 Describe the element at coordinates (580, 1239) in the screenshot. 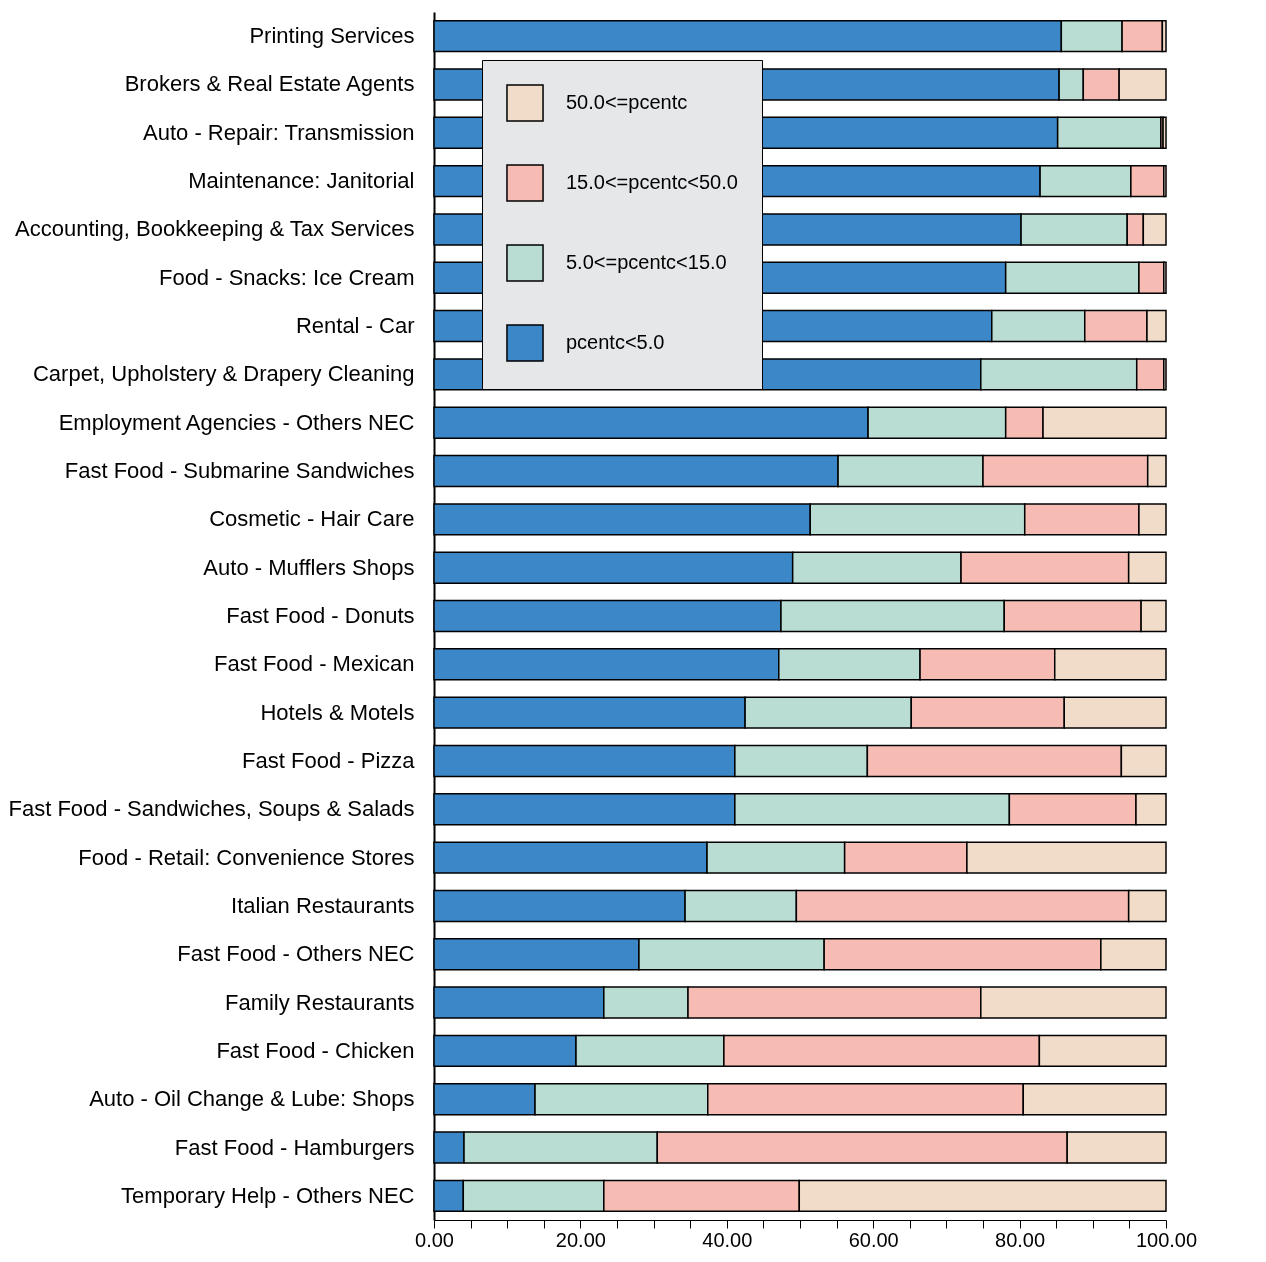

I see `x-tick-label: 20.00` at that location.